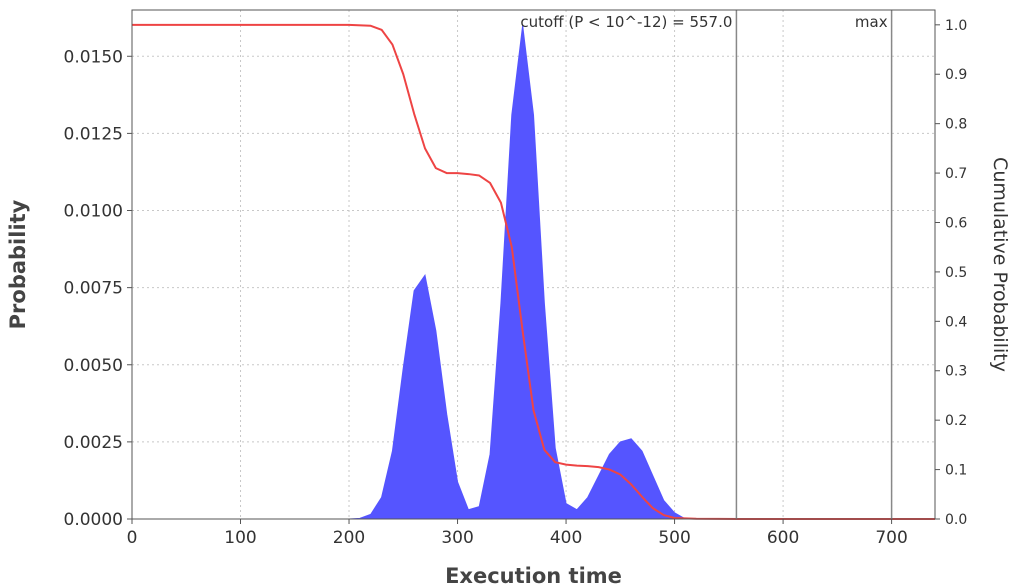  What do you see at coordinates (956, 372) in the screenshot?
I see `y2-tick-label: 0.3` at bounding box center [956, 372].